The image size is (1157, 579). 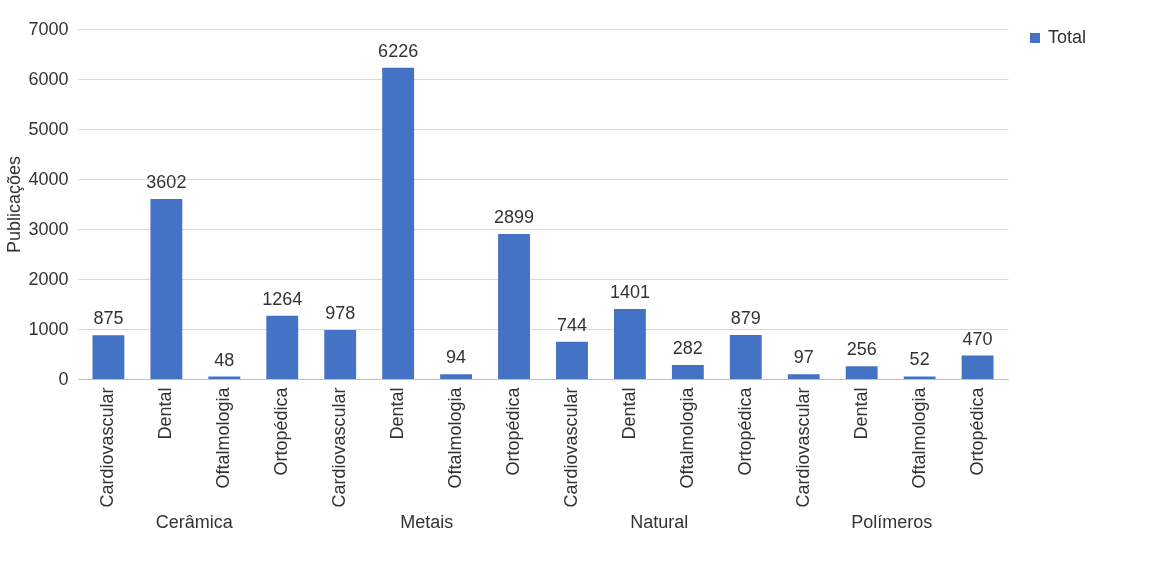 What do you see at coordinates (48, 78) in the screenshot?
I see `y-tick-label: 6000` at bounding box center [48, 78].